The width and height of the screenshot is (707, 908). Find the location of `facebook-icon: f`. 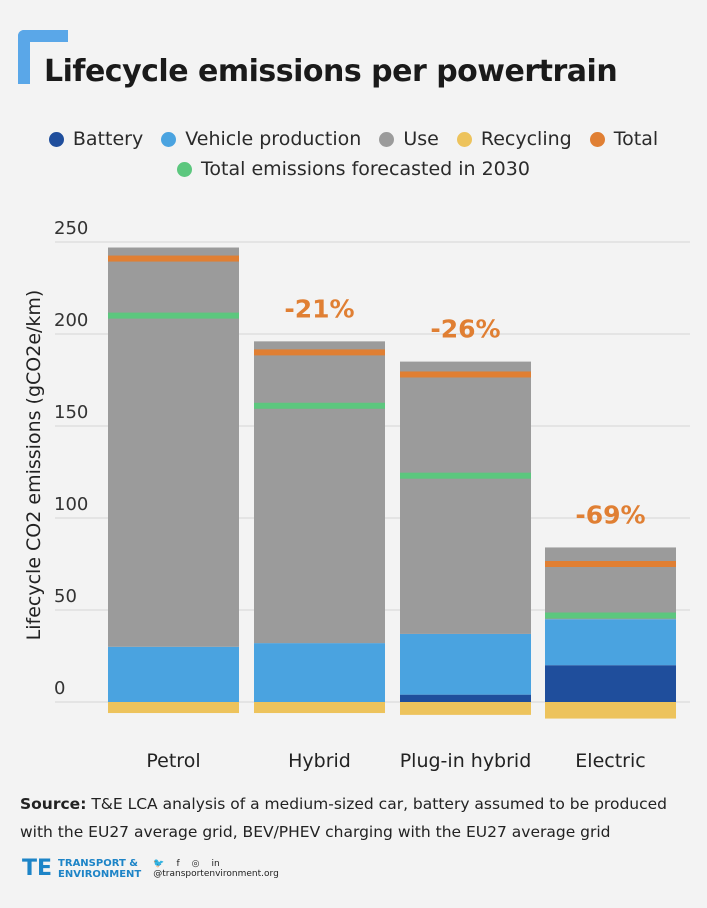

facebook-icon: f is located at coordinates (178, 863).